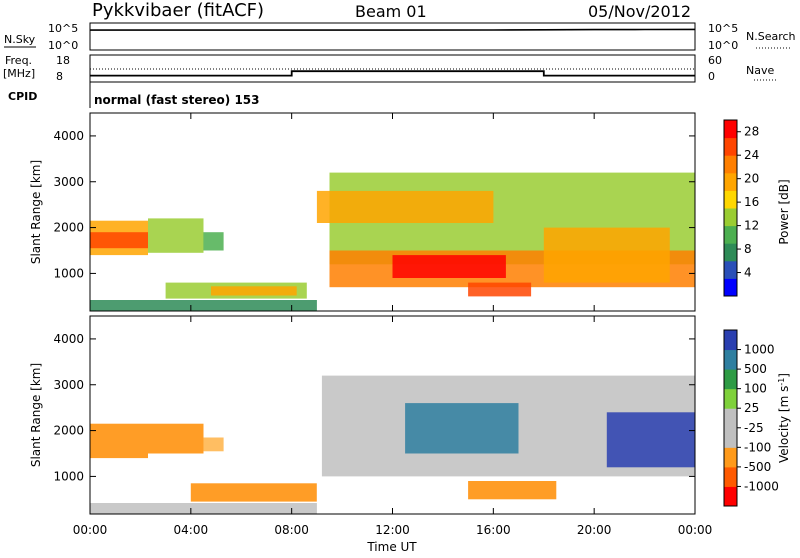 This screenshot has width=800, height=558. What do you see at coordinates (191, 530) in the screenshot?
I see `x-tick-label-1: 04:00` at bounding box center [191, 530].